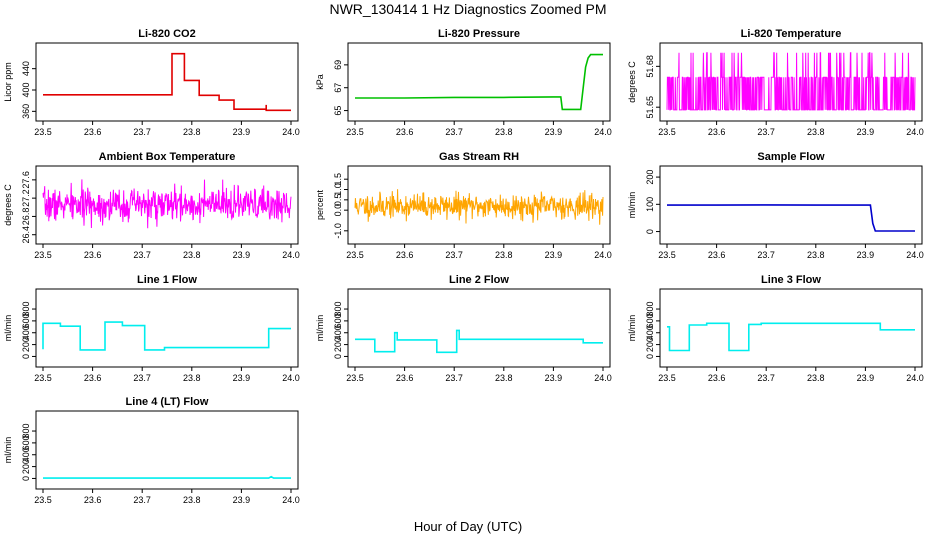 Image resolution: width=936 pixels, height=540 pixels. Describe the element at coordinates (26, 68) in the screenshot. I see `y-tick-label: 440` at that location.